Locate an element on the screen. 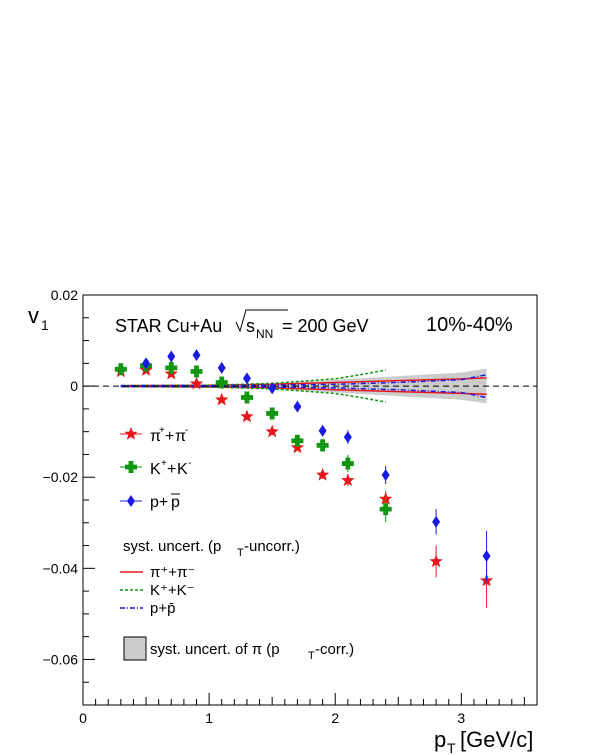 The width and height of the screenshot is (598, 755). legend-kaon-plus: + is located at coordinates (164, 463).